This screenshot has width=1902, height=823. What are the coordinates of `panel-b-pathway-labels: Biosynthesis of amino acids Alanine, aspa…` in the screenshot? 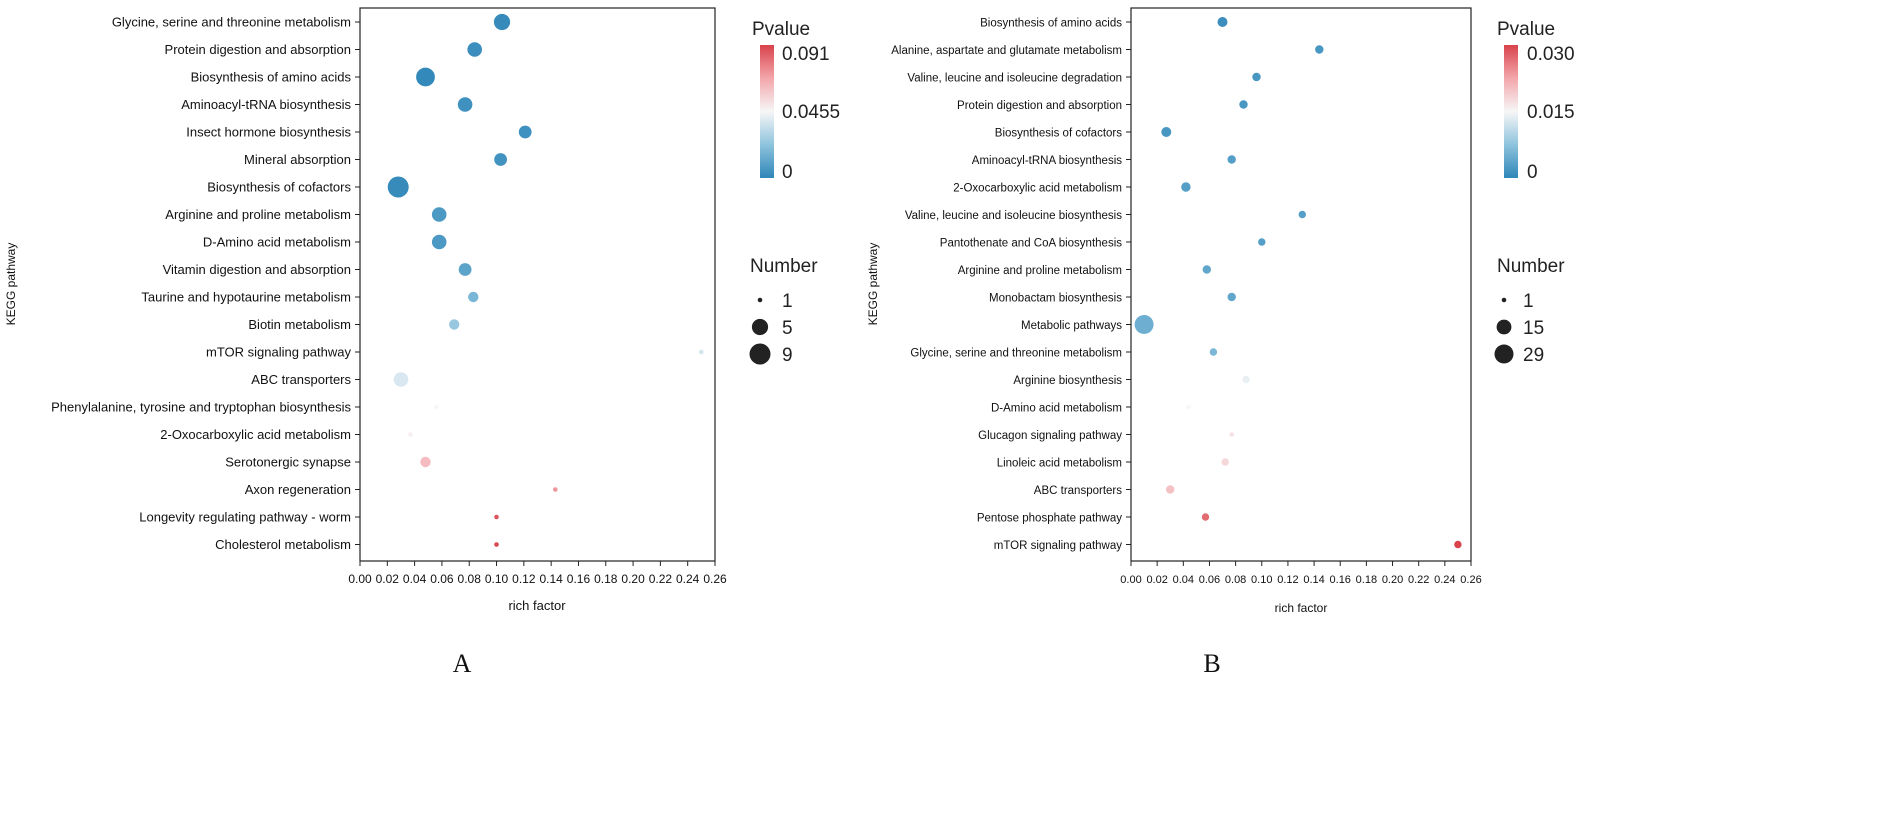 It's located at (1011, 285).